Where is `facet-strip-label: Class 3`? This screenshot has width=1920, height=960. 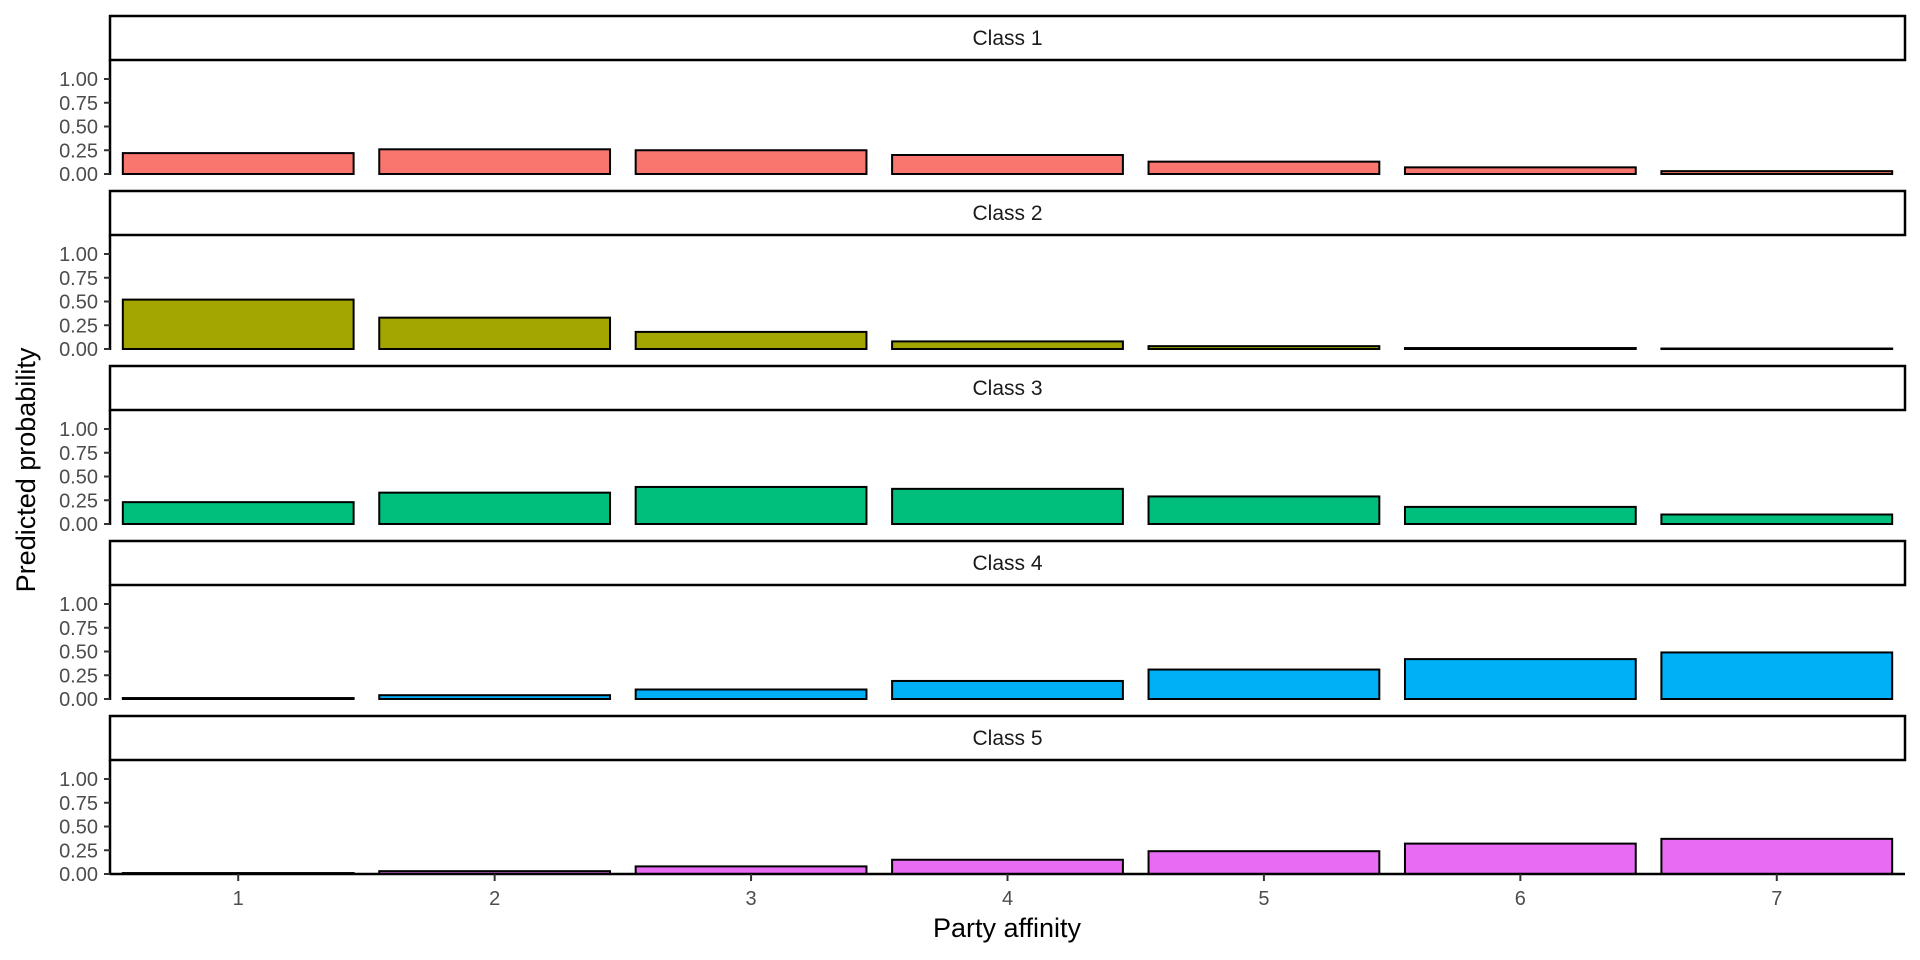 facet-strip-label: Class 3 is located at coordinates (1007, 388).